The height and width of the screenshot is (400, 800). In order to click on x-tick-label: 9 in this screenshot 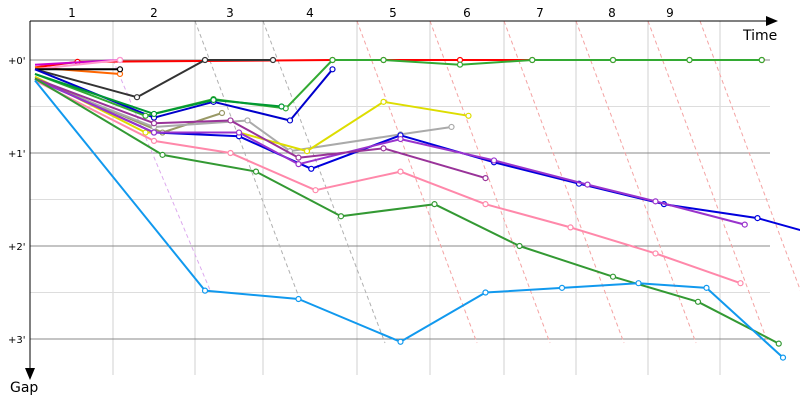, I will do `click(670, 13)`.